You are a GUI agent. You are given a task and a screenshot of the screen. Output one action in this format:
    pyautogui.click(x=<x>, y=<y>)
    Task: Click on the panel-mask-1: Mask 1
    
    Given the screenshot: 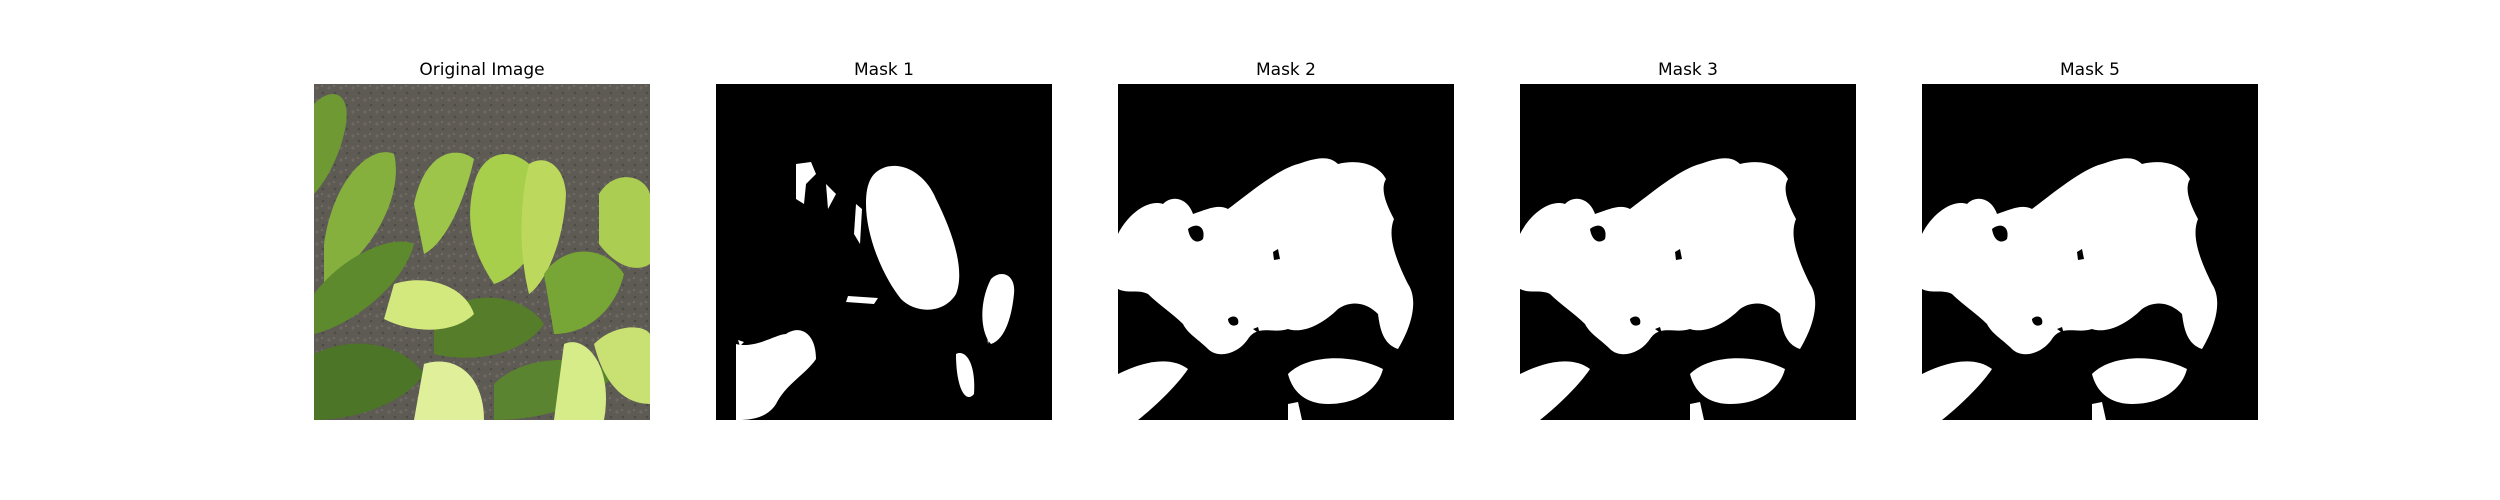 What is the action you would take?
    pyautogui.click(x=884, y=250)
    